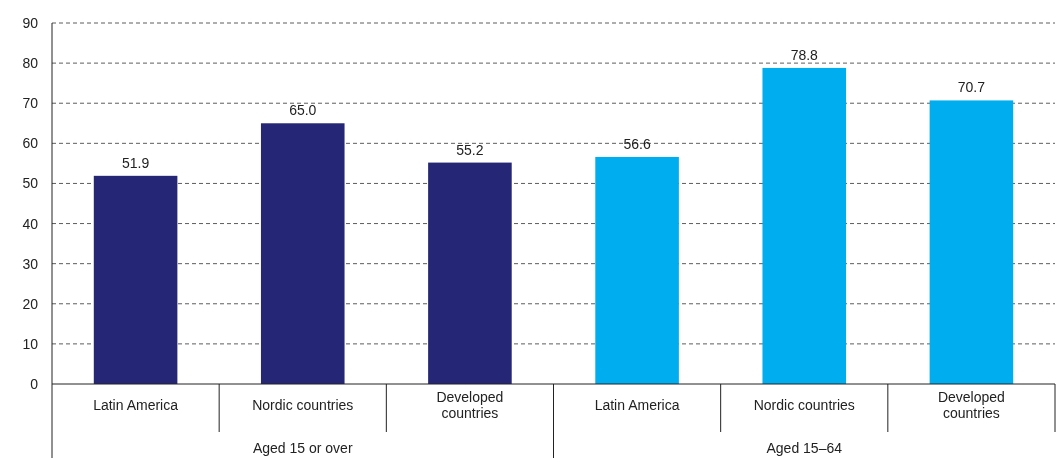  I want to click on y-tick-label: 60, so click(30, 143).